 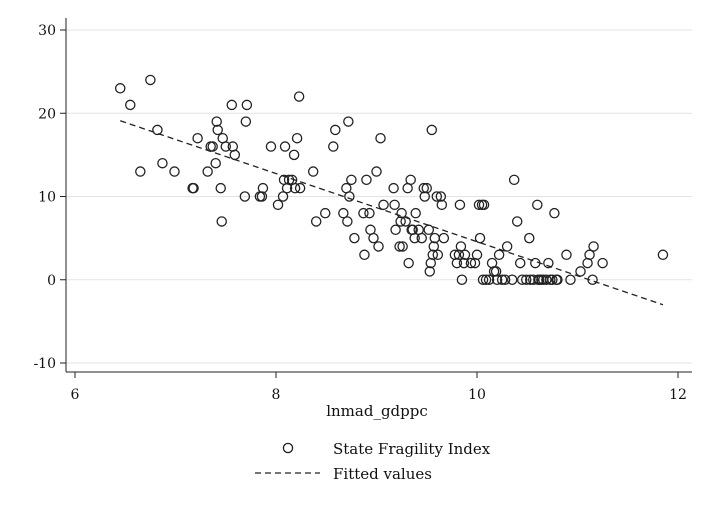 I want to click on legend-marker-circle, so click(x=288, y=448).